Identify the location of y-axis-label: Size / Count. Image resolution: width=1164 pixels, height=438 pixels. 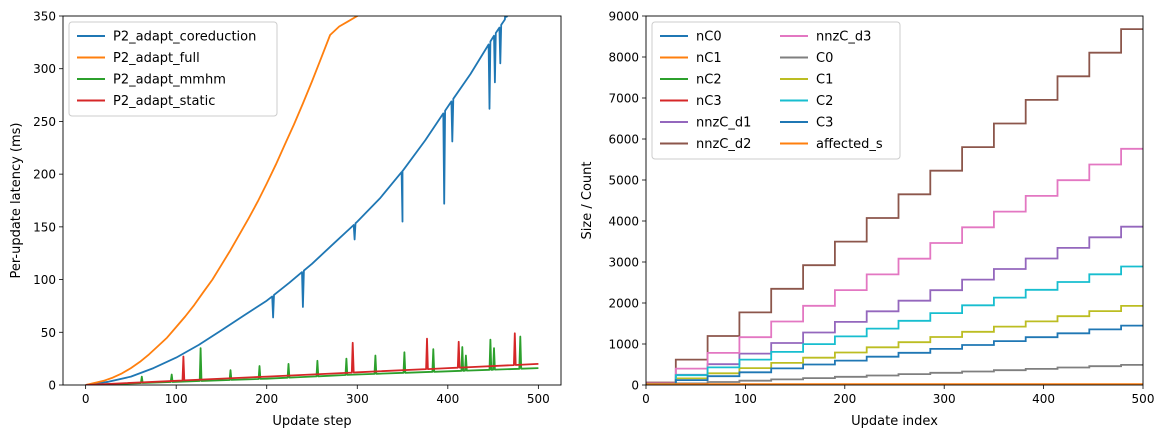
(587, 201).